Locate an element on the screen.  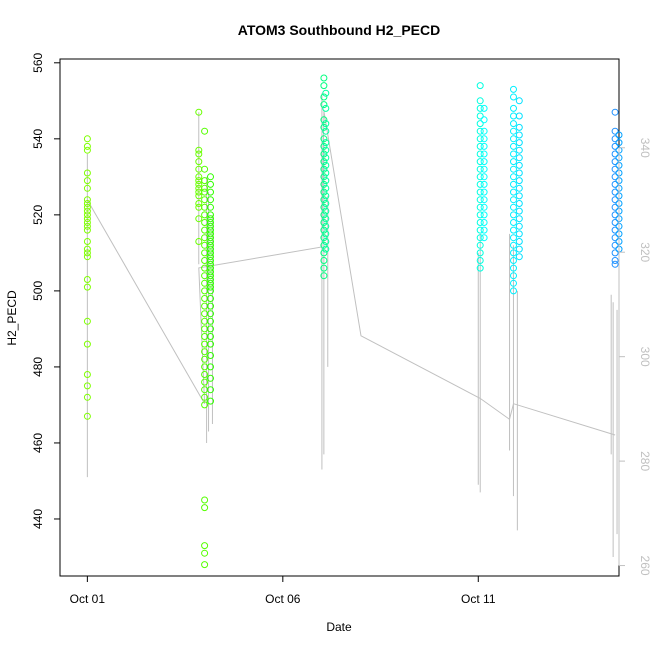
y-tick-label: 520 is located at coordinates (38, 215).